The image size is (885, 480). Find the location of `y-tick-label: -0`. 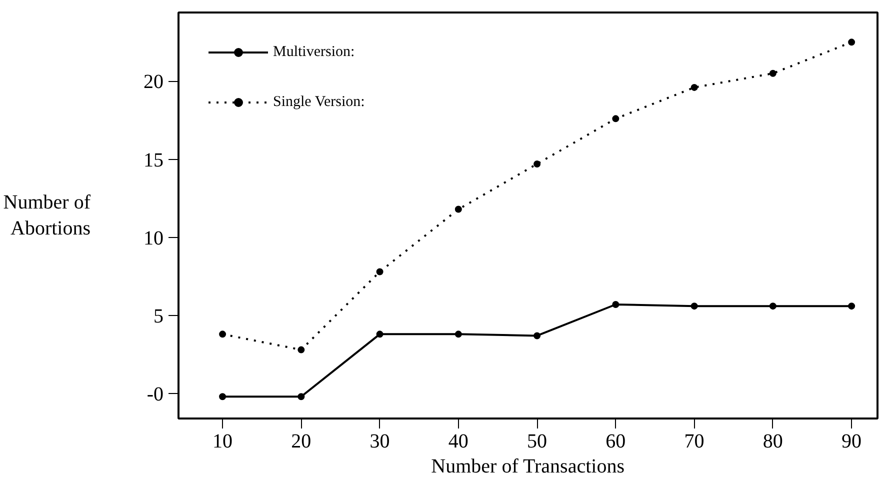

y-tick-label: -0 is located at coordinates (155, 395).